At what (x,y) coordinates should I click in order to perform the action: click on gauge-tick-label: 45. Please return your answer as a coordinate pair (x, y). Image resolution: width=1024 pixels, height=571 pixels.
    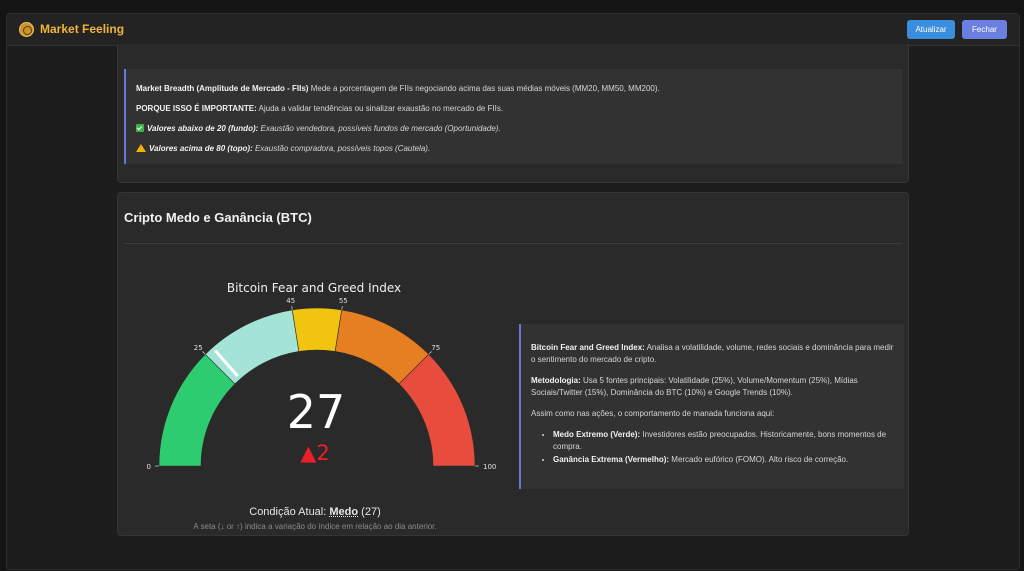
    Looking at the image, I should click on (290, 301).